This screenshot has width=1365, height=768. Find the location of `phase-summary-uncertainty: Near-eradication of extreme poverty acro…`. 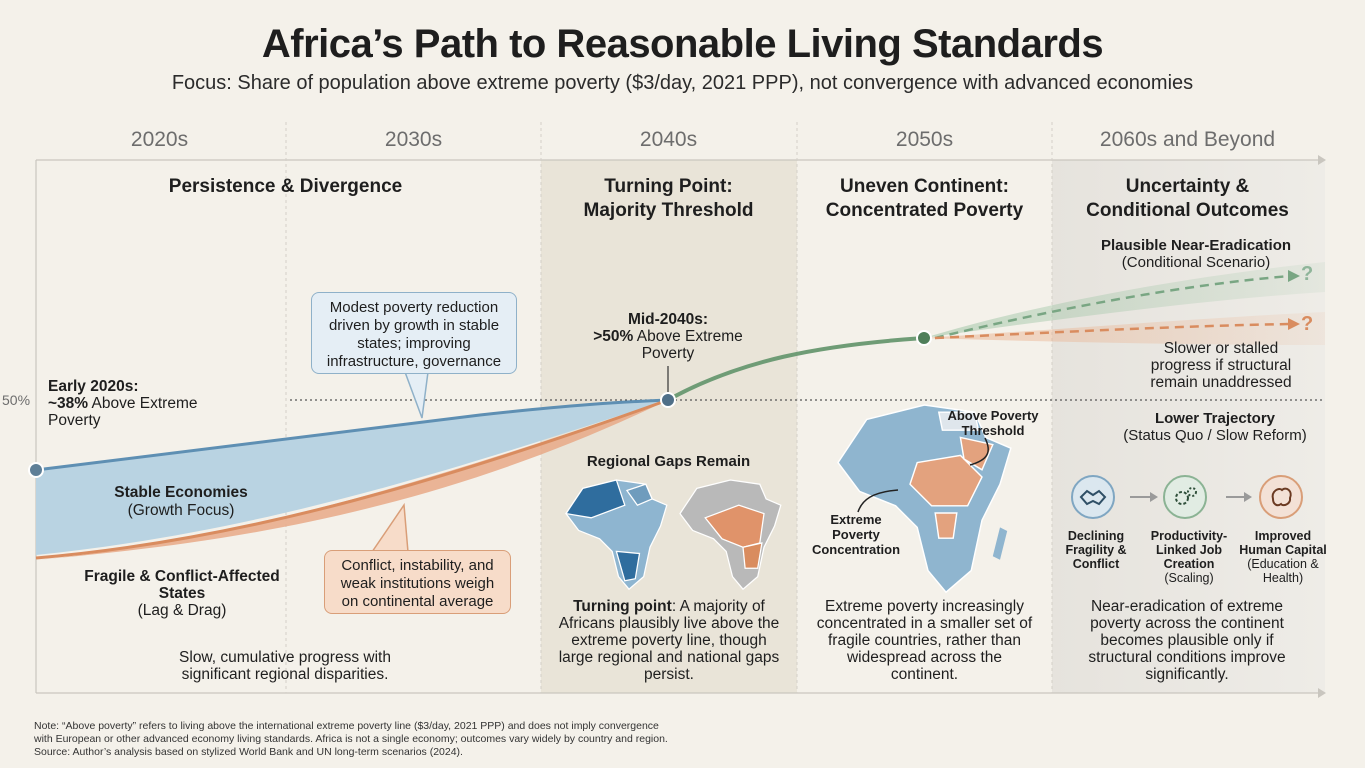

phase-summary-uncertainty: Near-eradication of extreme poverty acro… is located at coordinates (1187, 640).